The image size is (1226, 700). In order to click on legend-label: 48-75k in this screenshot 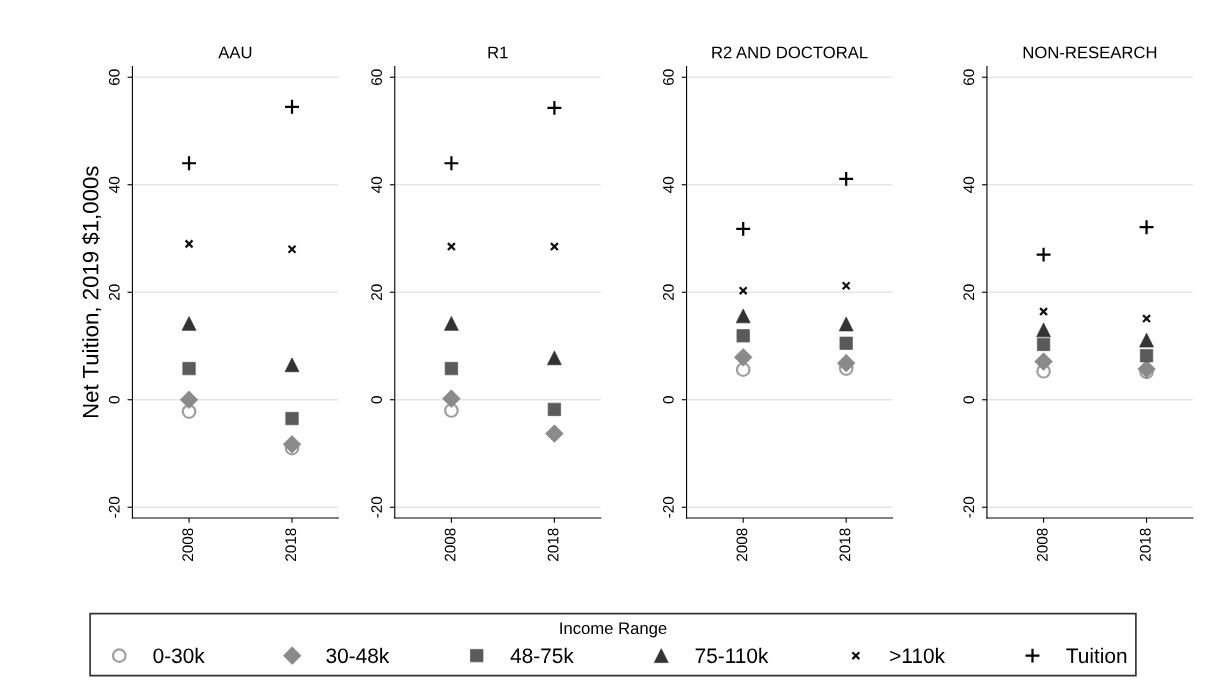, I will do `click(542, 655)`.